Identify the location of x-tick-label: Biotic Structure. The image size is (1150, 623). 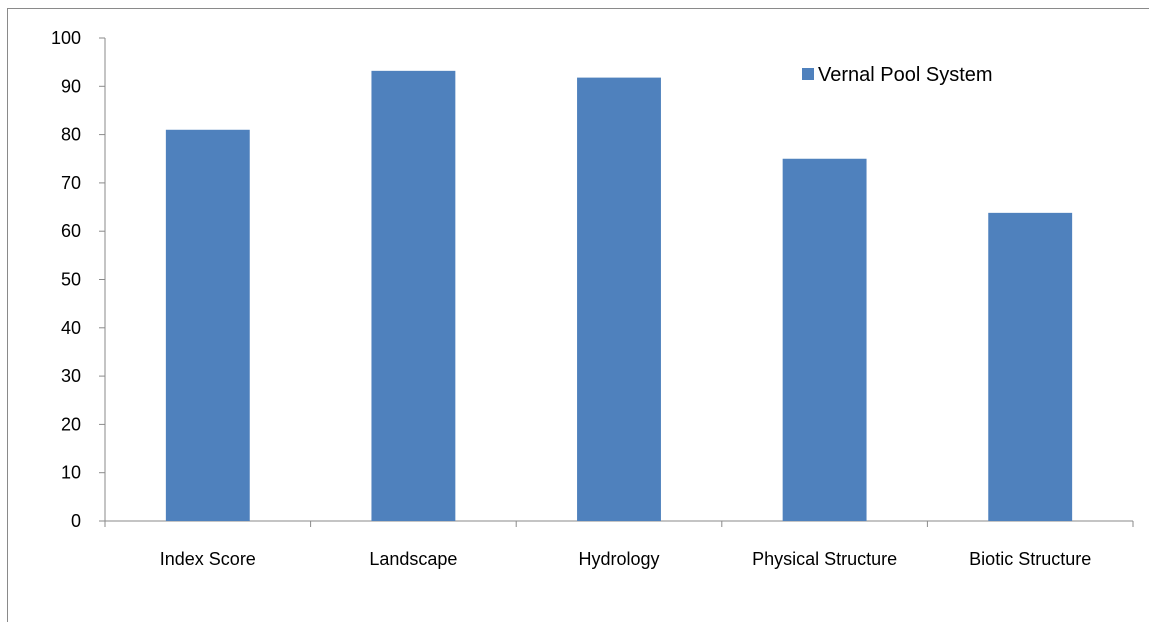
(1030, 559).